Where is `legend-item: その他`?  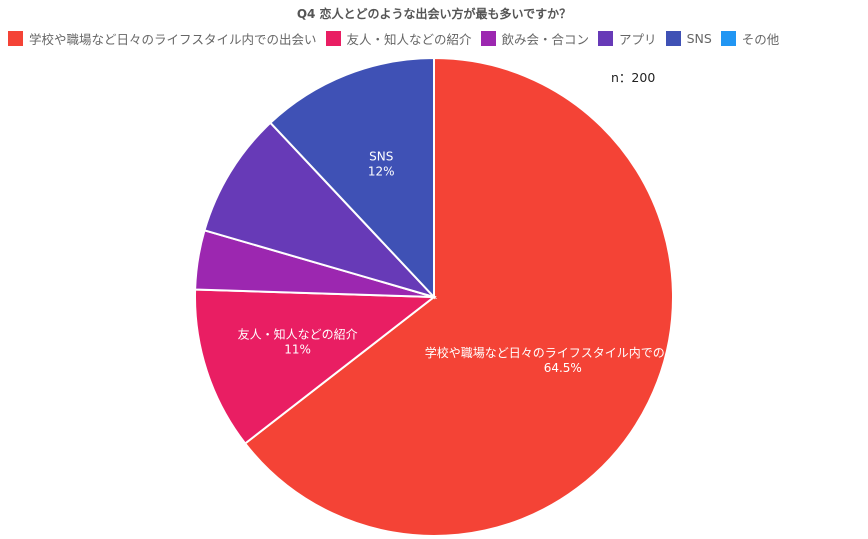 legend-item: その他 is located at coordinates (750, 38).